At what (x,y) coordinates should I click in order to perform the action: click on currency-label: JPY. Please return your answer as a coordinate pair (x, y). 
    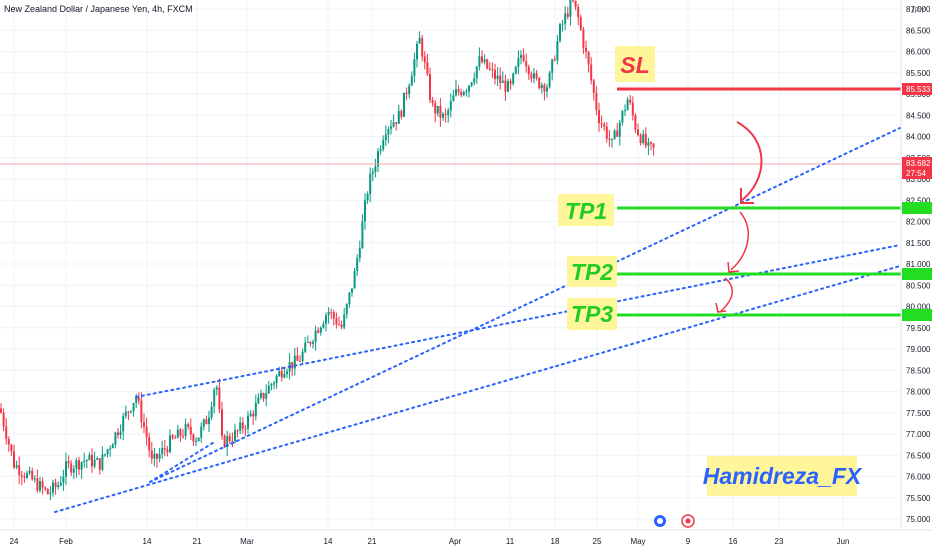
    Looking at the image, I should click on (918, 10).